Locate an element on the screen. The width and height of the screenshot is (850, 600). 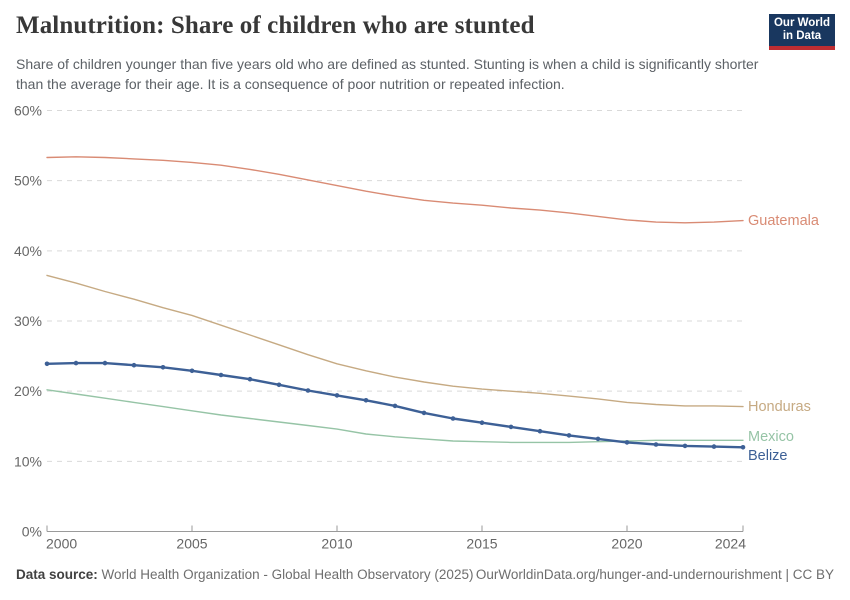
x-tick-label-2024: 2024 is located at coordinates (730, 544).